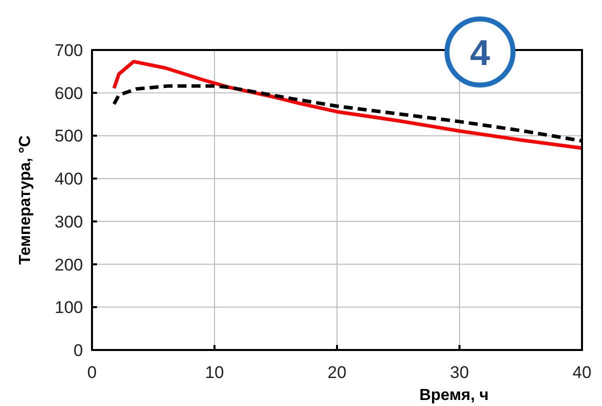 The image size is (602, 406). I want to click on x-axis-title: Время, ч, so click(454, 395).